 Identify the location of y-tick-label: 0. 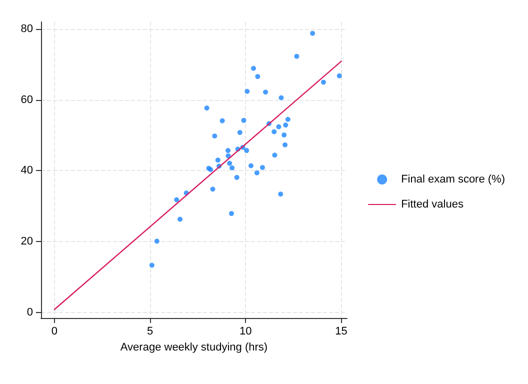
(29, 312).